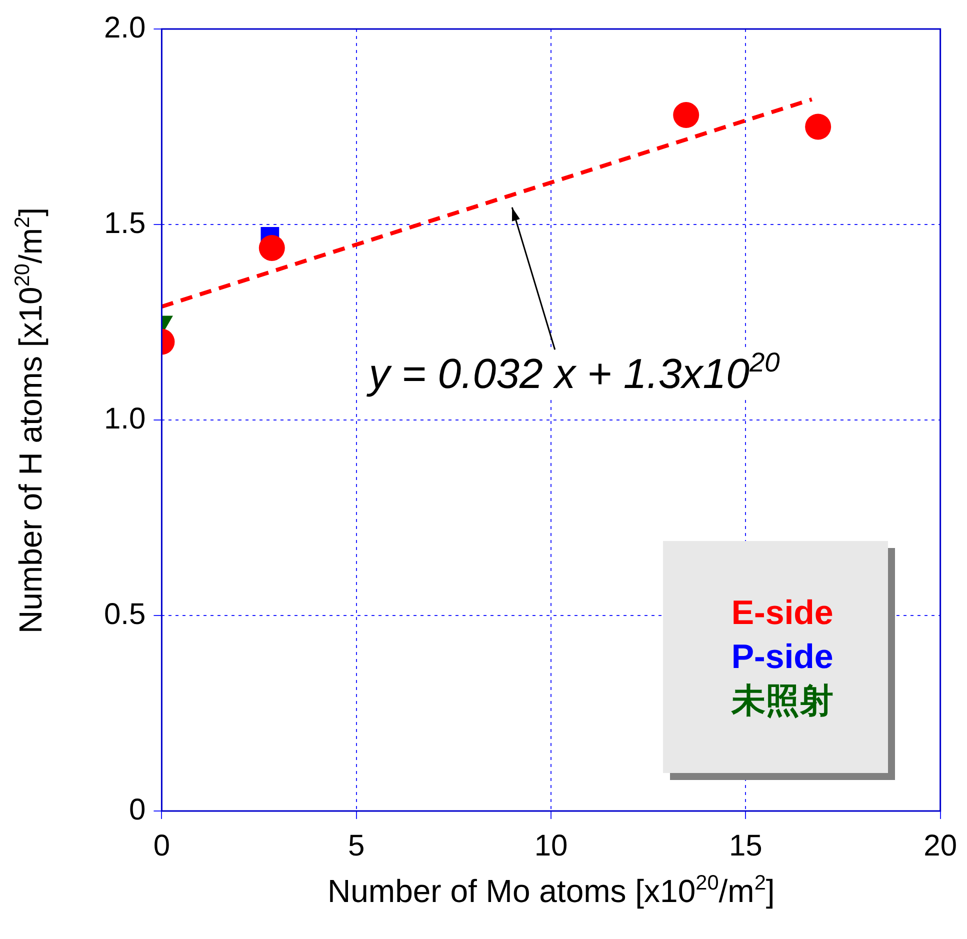 The width and height of the screenshot is (967, 939). I want to click on y-tick-label: 2.0, so click(125, 27).